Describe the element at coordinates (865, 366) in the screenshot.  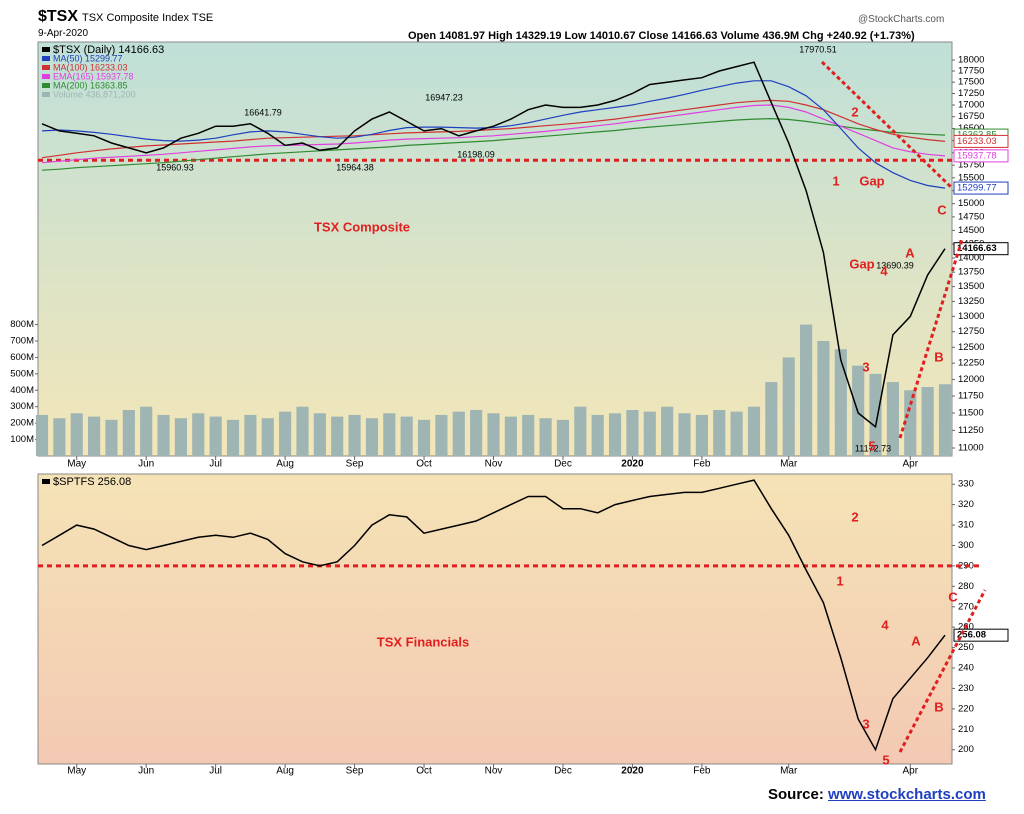
I see `annotation: 3` at that location.